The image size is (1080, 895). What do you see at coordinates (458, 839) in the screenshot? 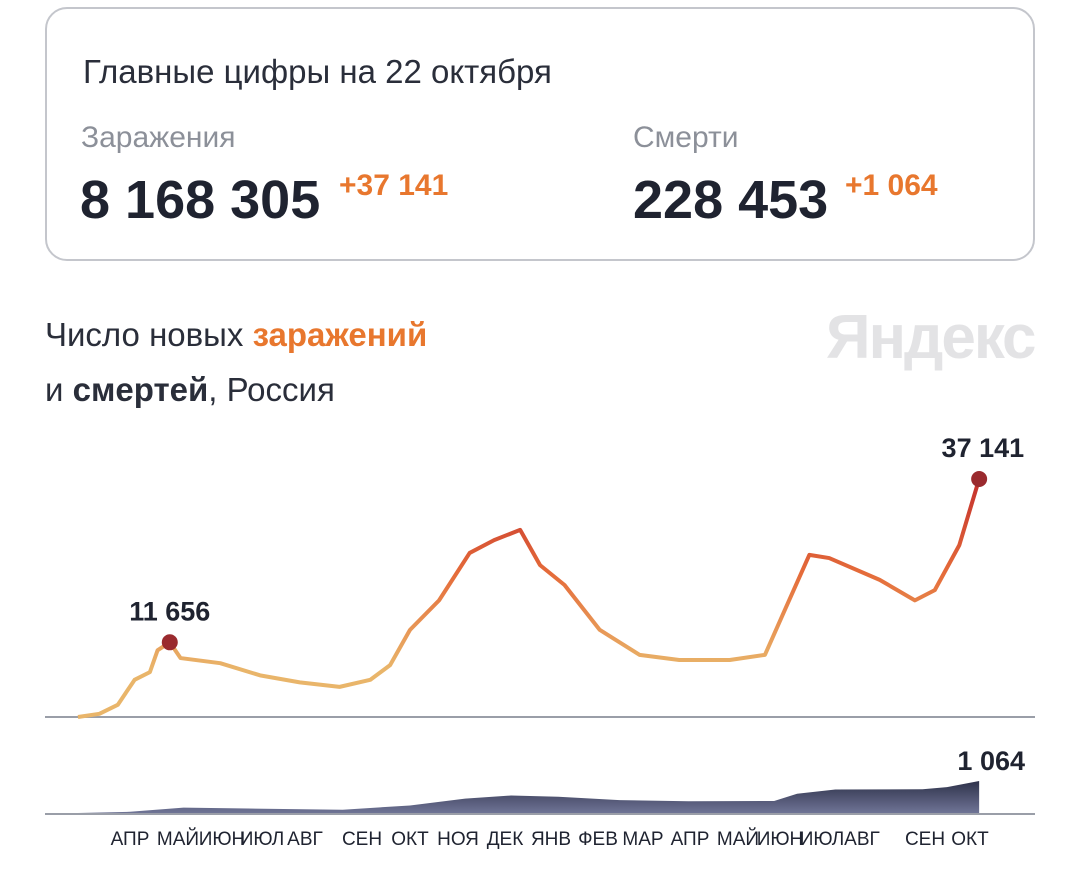
I see `x-tick-label: НОЯ` at bounding box center [458, 839].